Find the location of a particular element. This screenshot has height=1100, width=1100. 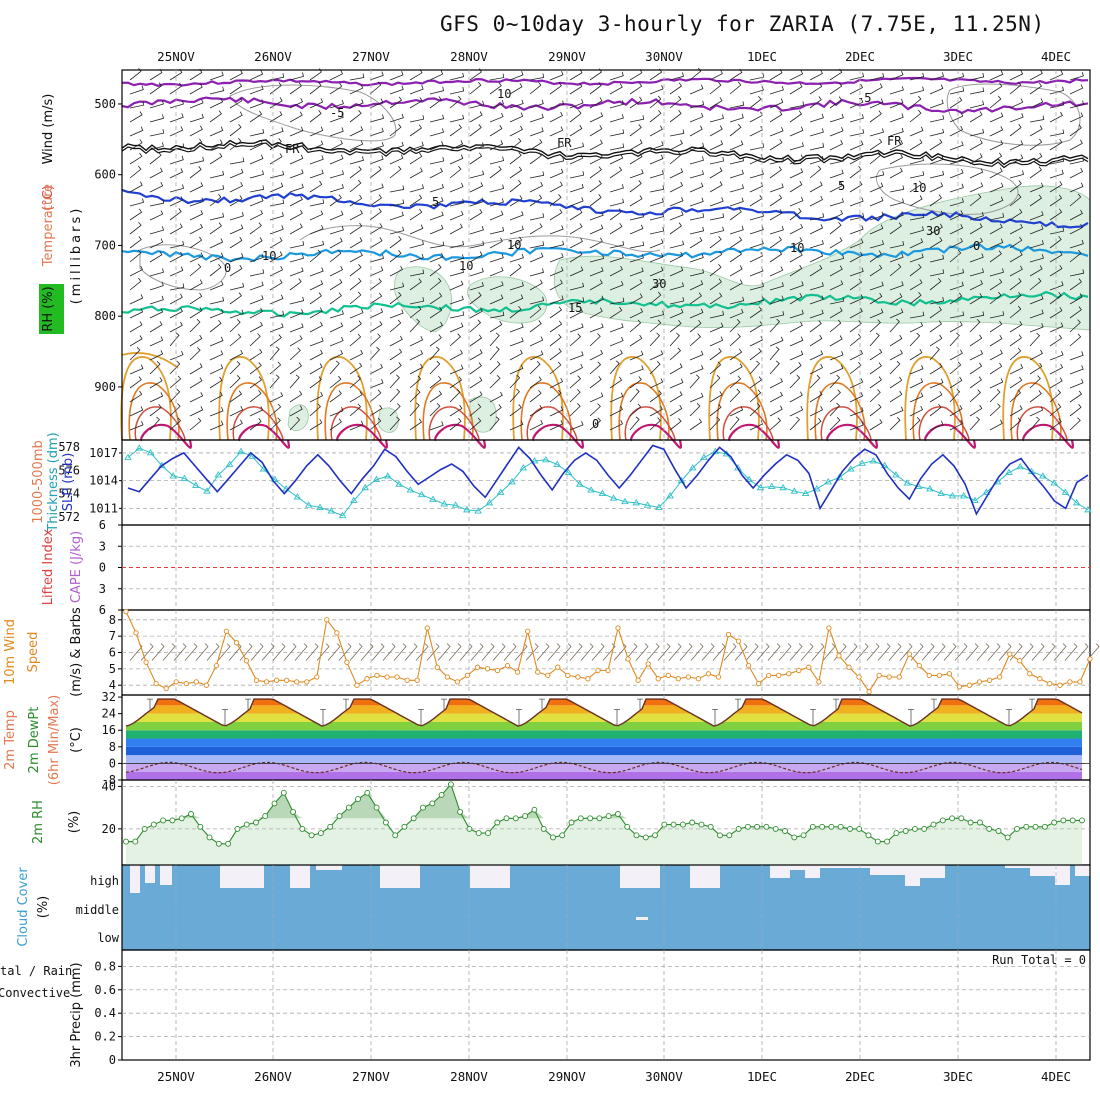

date-label-top: 27NOV is located at coordinates (371, 56).